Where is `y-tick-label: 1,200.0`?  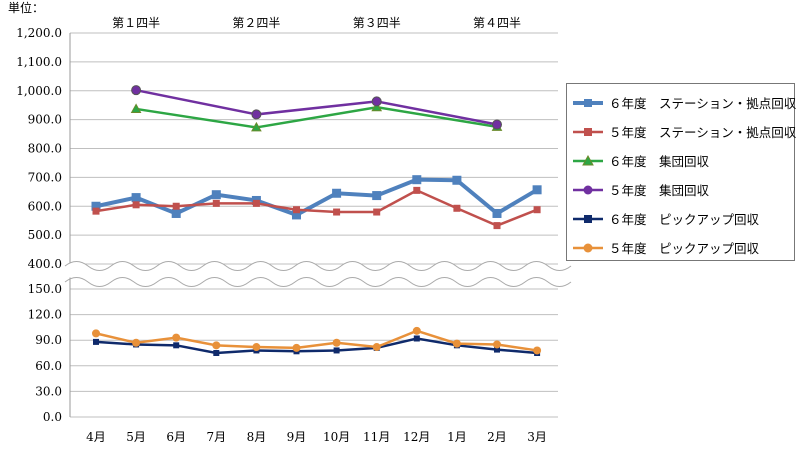 y-tick-label: 1,200.0 is located at coordinates (39, 33).